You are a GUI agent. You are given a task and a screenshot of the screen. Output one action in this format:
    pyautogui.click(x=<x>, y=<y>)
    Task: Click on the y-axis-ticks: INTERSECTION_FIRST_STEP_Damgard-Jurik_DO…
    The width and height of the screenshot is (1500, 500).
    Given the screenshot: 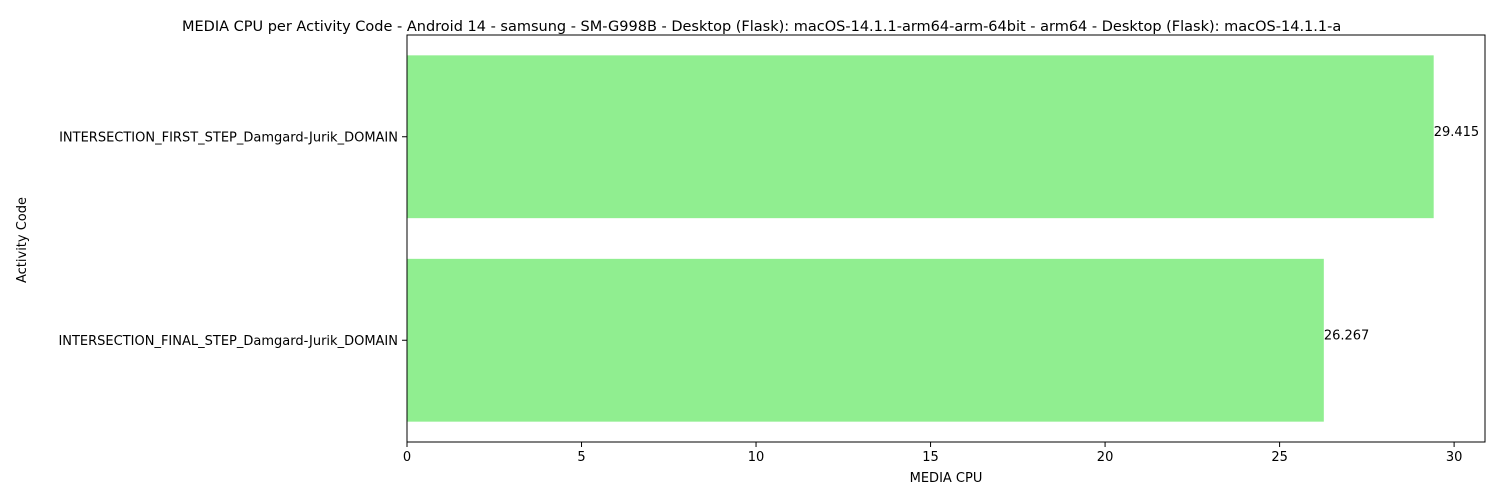 What is the action you would take?
    pyautogui.click(x=232, y=239)
    